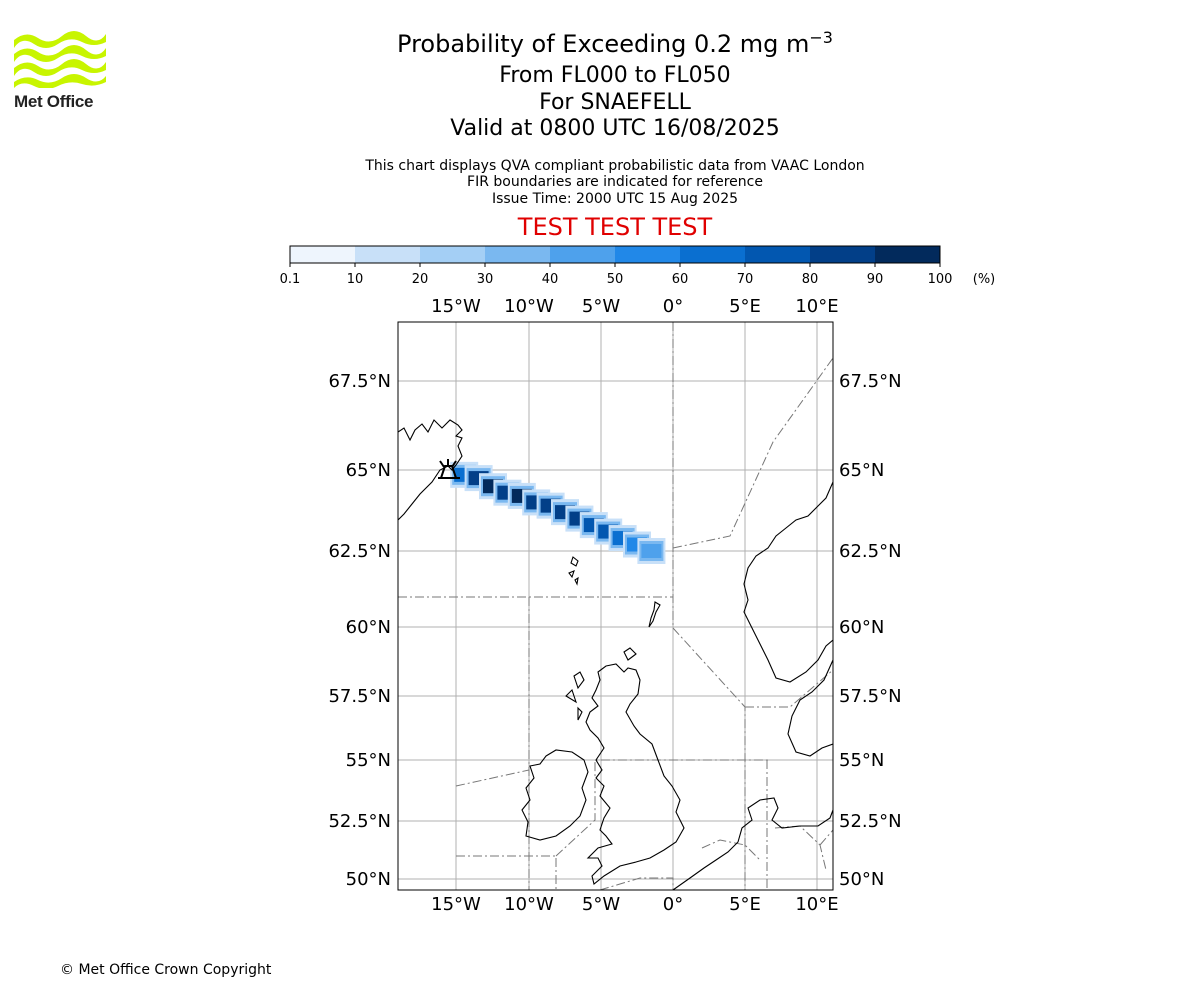 The width and height of the screenshot is (1200, 1000). I want to click on test-banner: TEST TEST TEST, so click(615, 227).